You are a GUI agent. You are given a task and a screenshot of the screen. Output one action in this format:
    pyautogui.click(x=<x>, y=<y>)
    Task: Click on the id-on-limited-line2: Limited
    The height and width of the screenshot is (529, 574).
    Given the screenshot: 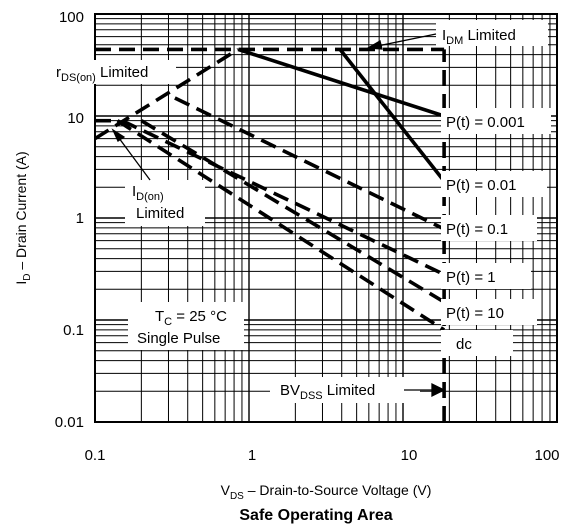 What is the action you would take?
    pyautogui.click(x=160, y=213)
    